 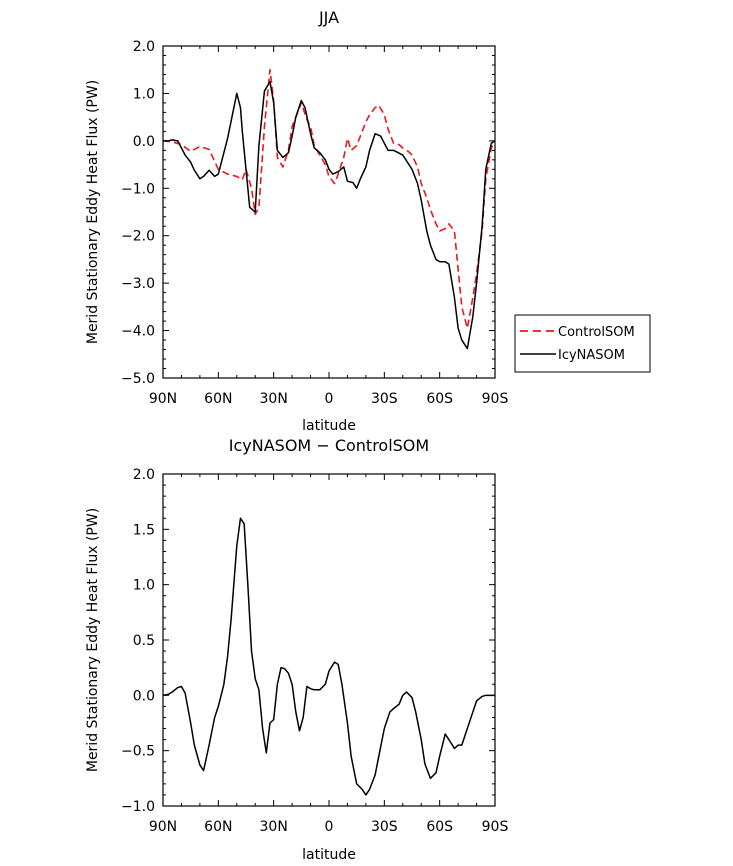 I want to click on y-tick-label: −2.0, so click(x=138, y=237).